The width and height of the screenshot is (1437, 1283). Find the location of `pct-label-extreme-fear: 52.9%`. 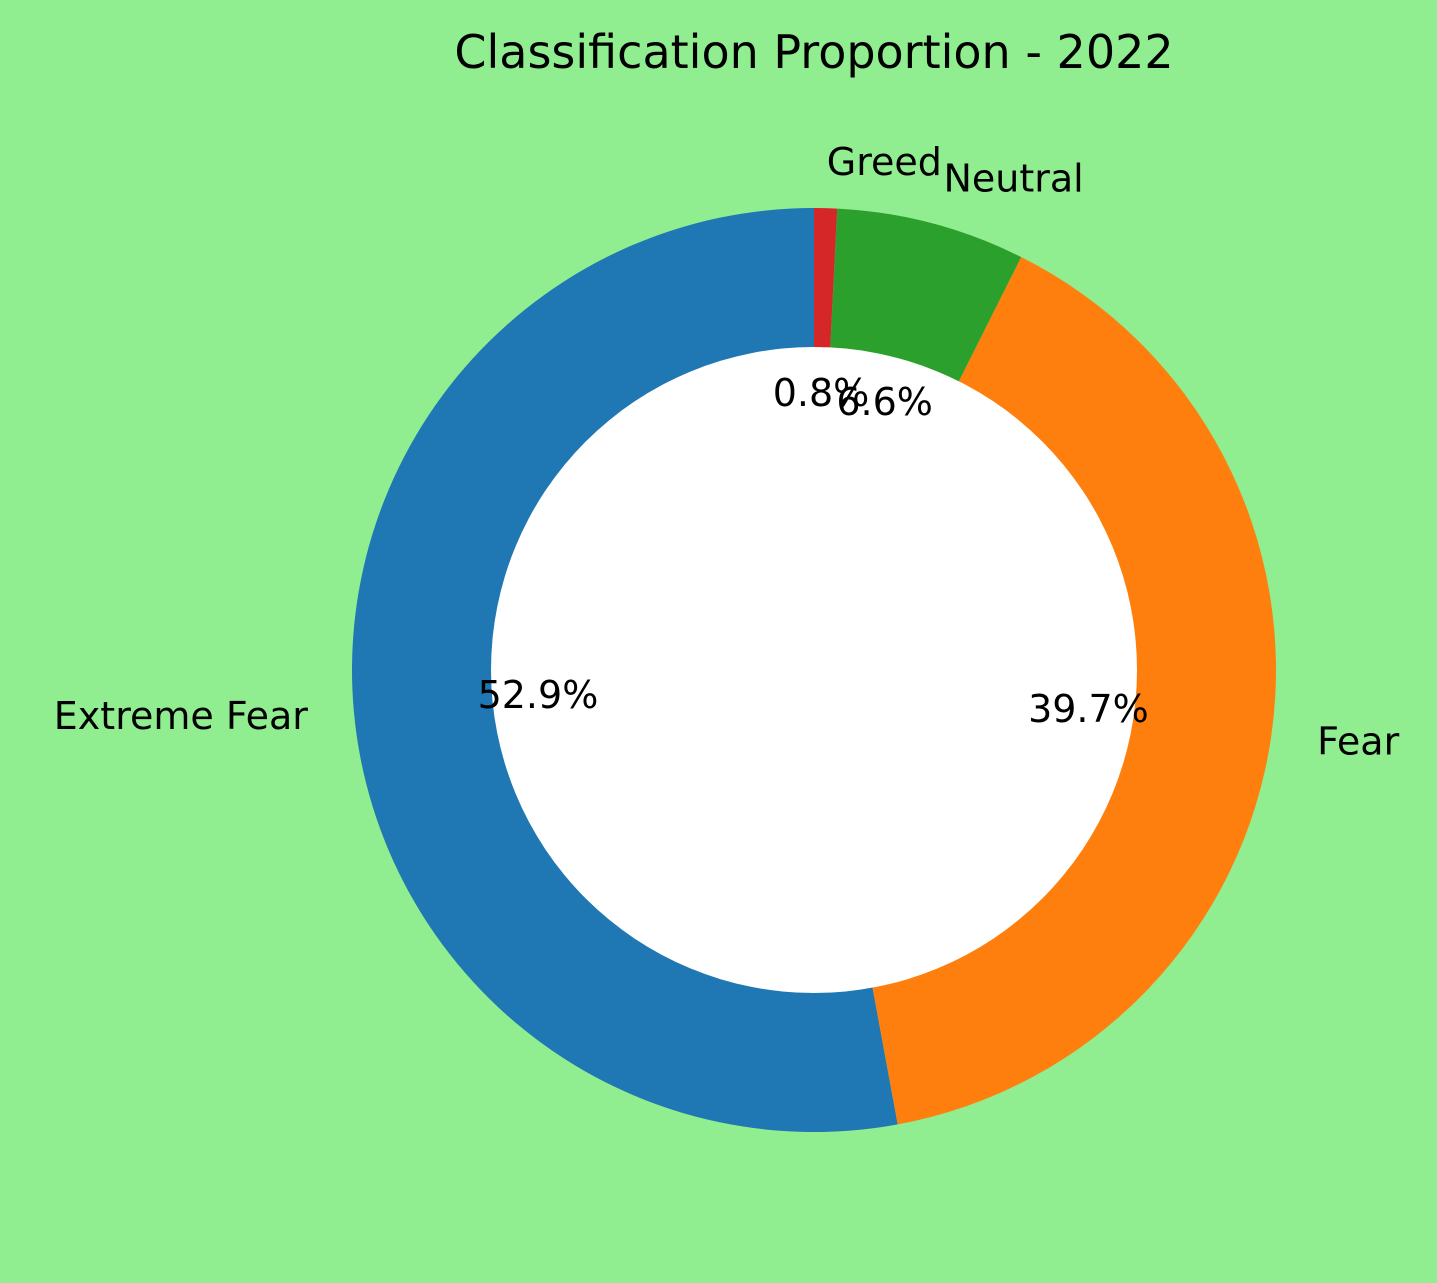

pct-label-extreme-fear: 52.9% is located at coordinates (538, 695).